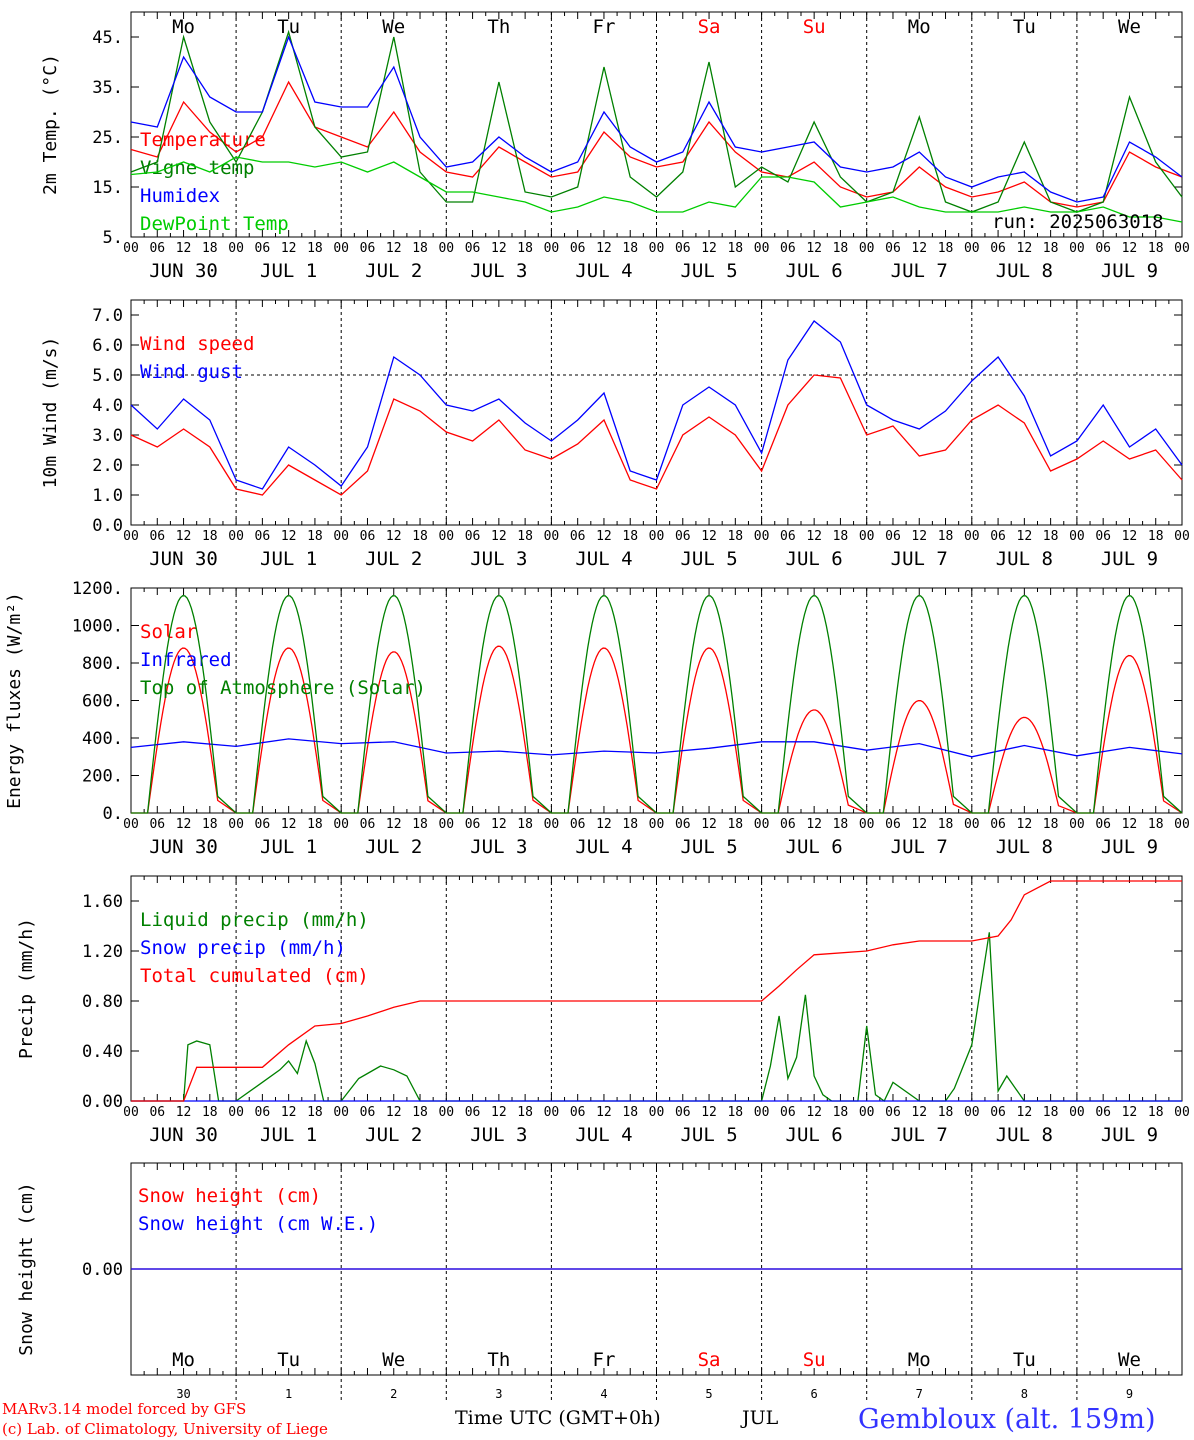 The image size is (1194, 1440). I want to click on day-number-label: 4, so click(603, 1394).